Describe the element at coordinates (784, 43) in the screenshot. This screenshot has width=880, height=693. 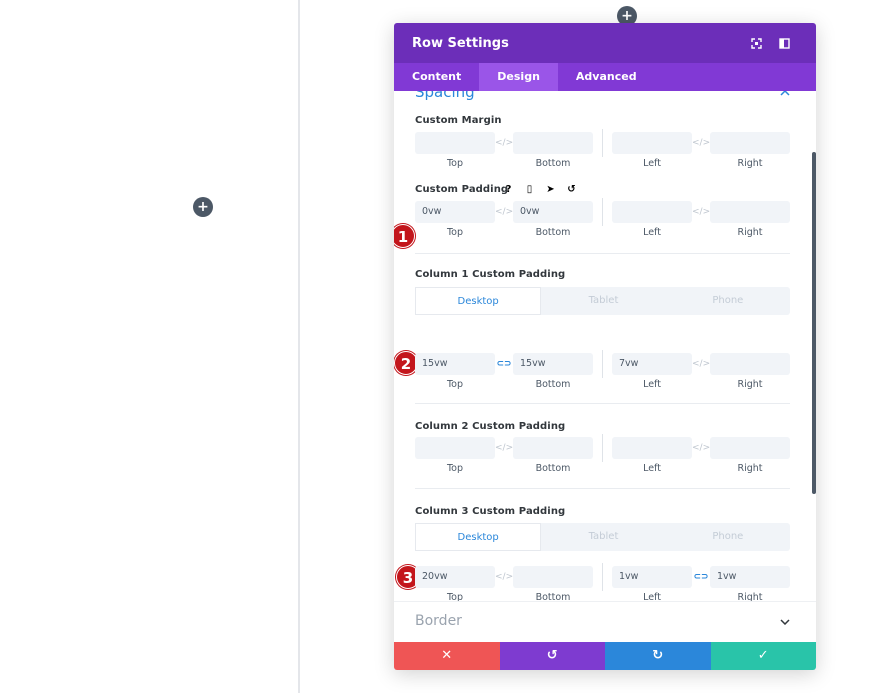
I see `sidebar-icon` at that location.